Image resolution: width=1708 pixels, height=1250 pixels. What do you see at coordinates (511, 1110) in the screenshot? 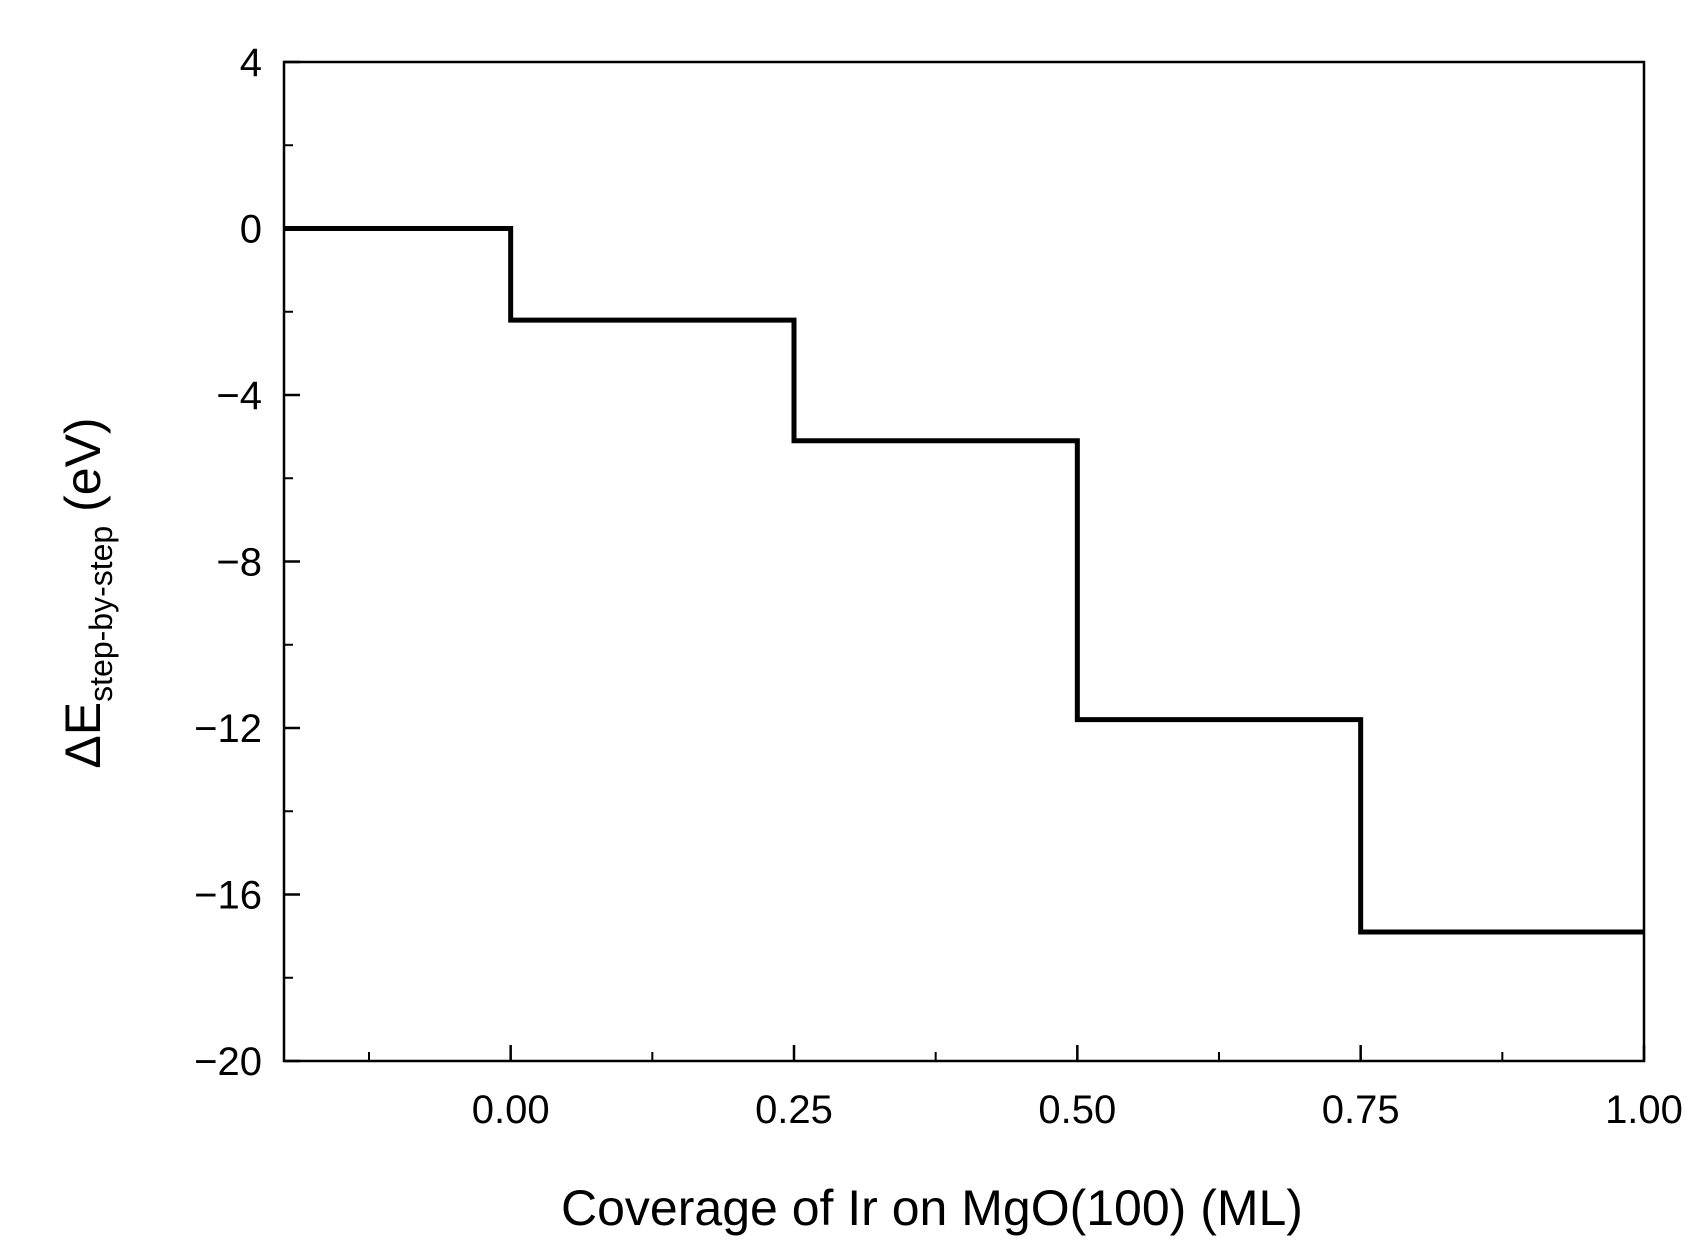
I see `x-tick-label: 0.00` at bounding box center [511, 1110].